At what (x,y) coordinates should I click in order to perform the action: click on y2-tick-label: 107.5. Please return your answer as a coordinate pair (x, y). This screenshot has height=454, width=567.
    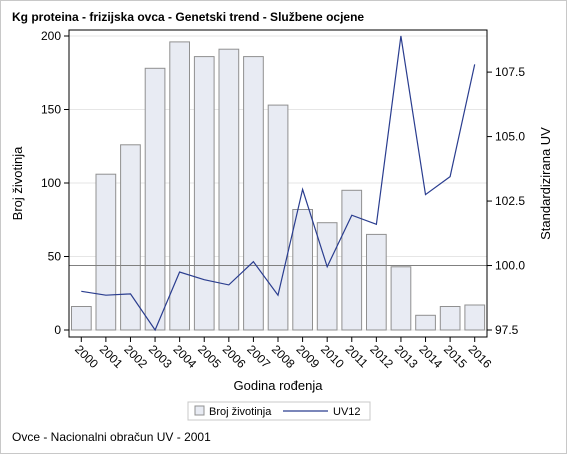
    Looking at the image, I should click on (510, 72).